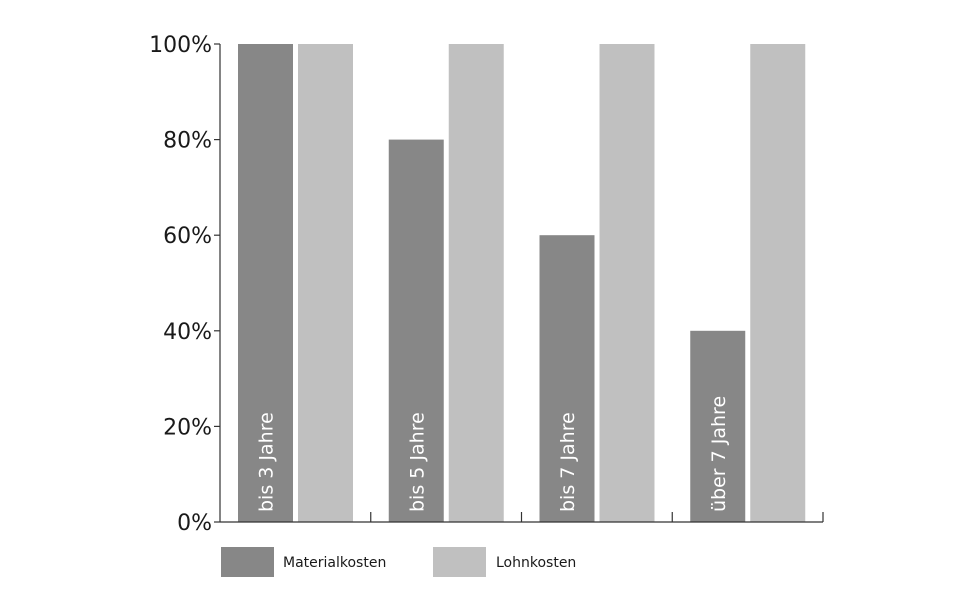 The width and height of the screenshot is (960, 600). I want to click on y-tick-label-0: 0%, so click(194, 523).